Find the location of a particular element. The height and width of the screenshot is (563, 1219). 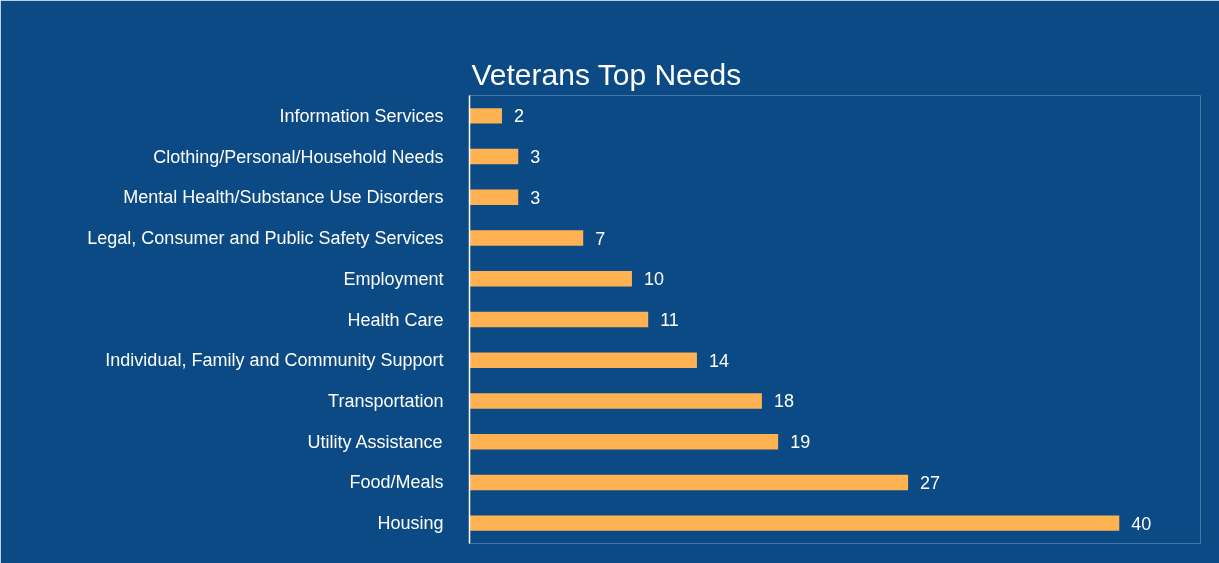

data-label: 7 is located at coordinates (600, 238).